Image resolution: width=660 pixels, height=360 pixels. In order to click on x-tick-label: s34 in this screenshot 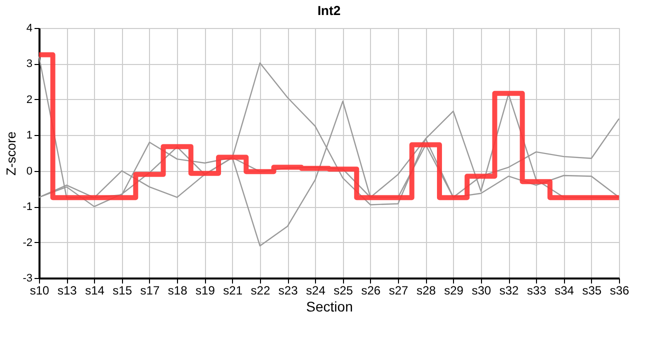, I will do `click(564, 291)`.